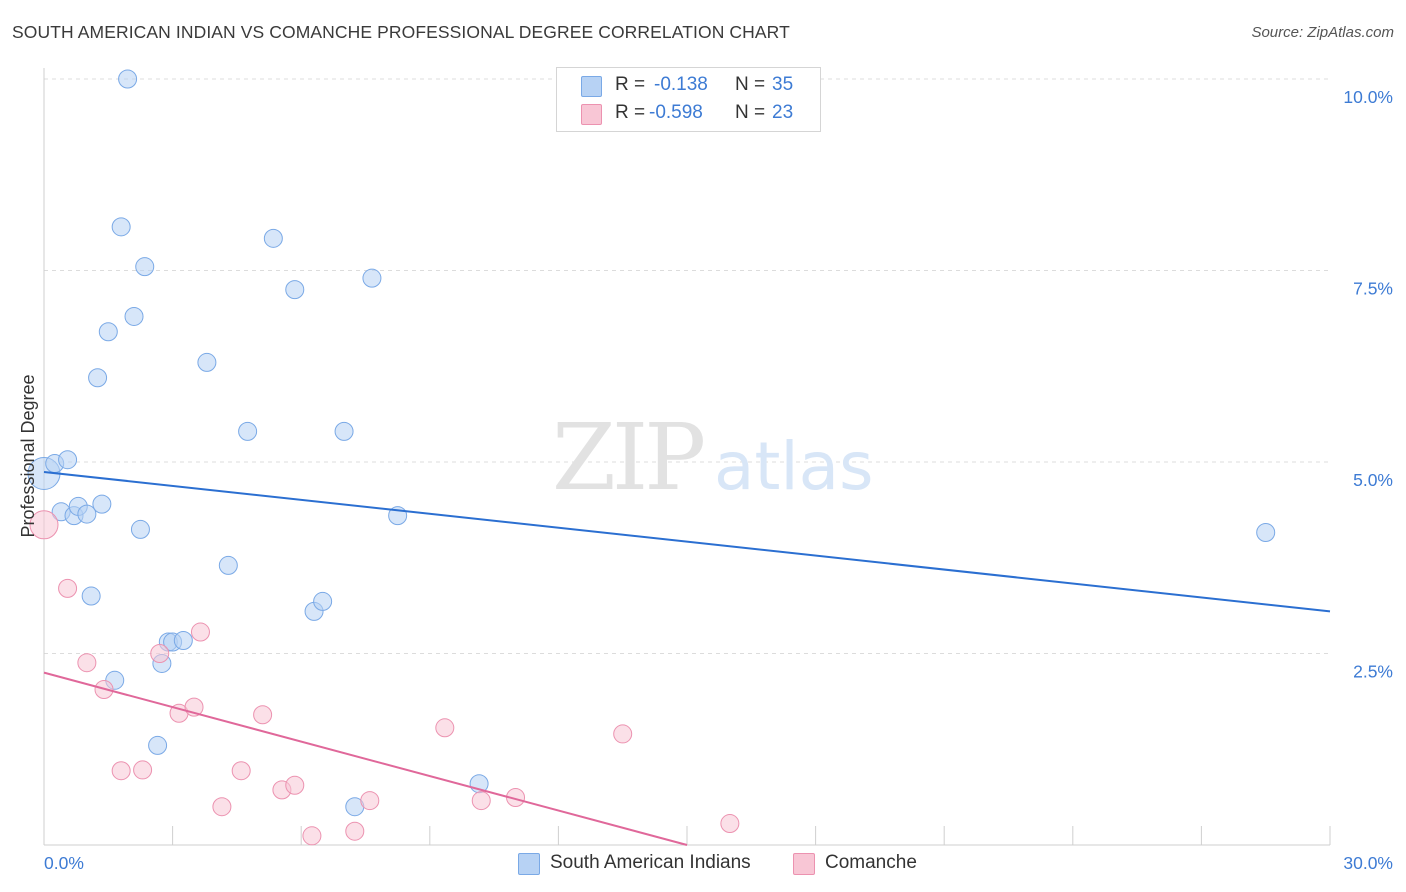 This screenshot has height=892, width=1406. What do you see at coordinates (1373, 289) in the screenshot?
I see `y-tick-label: 7.5%` at bounding box center [1373, 289].